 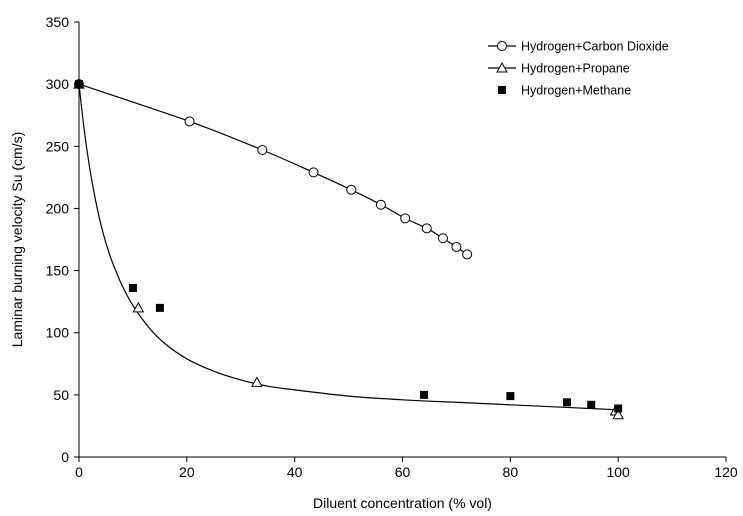 What do you see at coordinates (58, 271) in the screenshot?
I see `y-tick-label-3: 150` at bounding box center [58, 271].